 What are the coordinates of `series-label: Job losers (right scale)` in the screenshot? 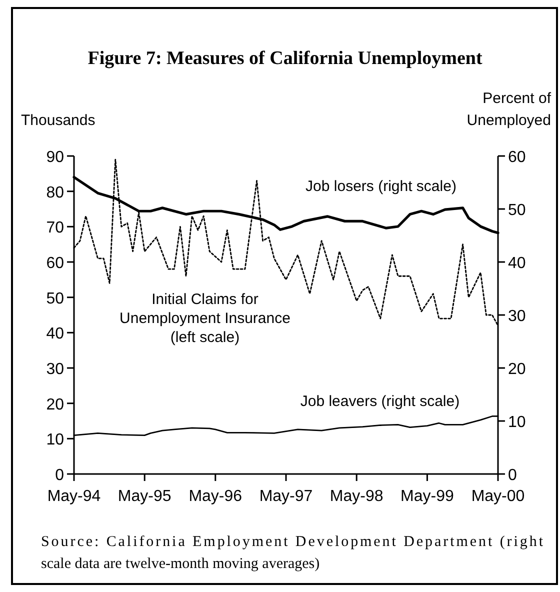 It's located at (381, 186).